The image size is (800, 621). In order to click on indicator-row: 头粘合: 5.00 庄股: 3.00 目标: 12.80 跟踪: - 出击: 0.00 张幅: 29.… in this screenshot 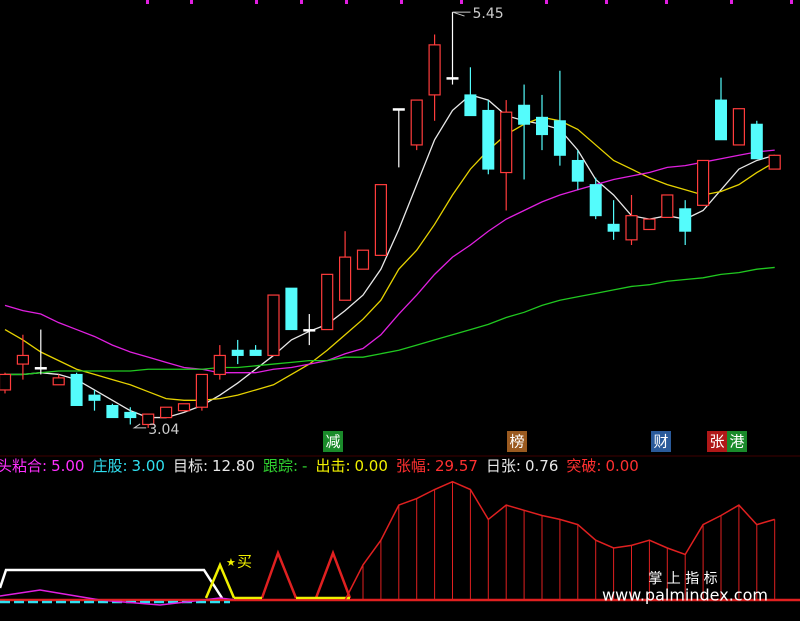, I will do `click(319, 466)`.